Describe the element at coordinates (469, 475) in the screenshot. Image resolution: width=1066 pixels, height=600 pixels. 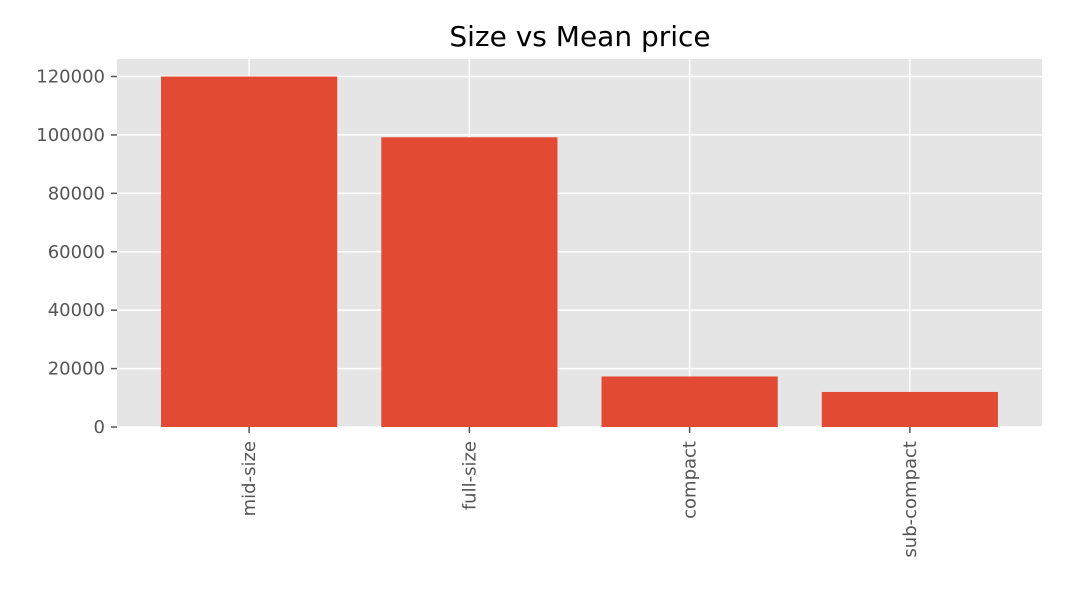
I see `x-tick-label: full-size` at that location.